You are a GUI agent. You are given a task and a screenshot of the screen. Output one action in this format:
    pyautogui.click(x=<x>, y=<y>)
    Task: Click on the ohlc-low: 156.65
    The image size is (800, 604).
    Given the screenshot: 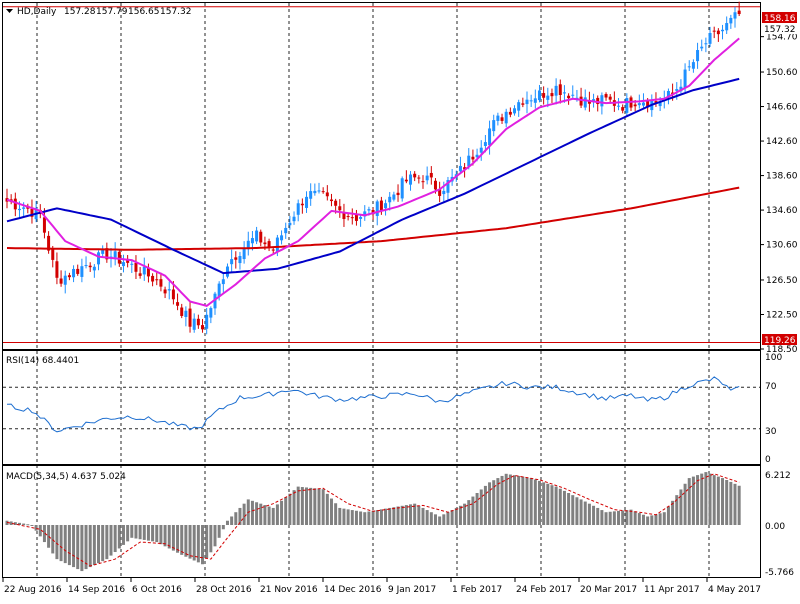 What is the action you would take?
    pyautogui.click(x=144, y=12)
    